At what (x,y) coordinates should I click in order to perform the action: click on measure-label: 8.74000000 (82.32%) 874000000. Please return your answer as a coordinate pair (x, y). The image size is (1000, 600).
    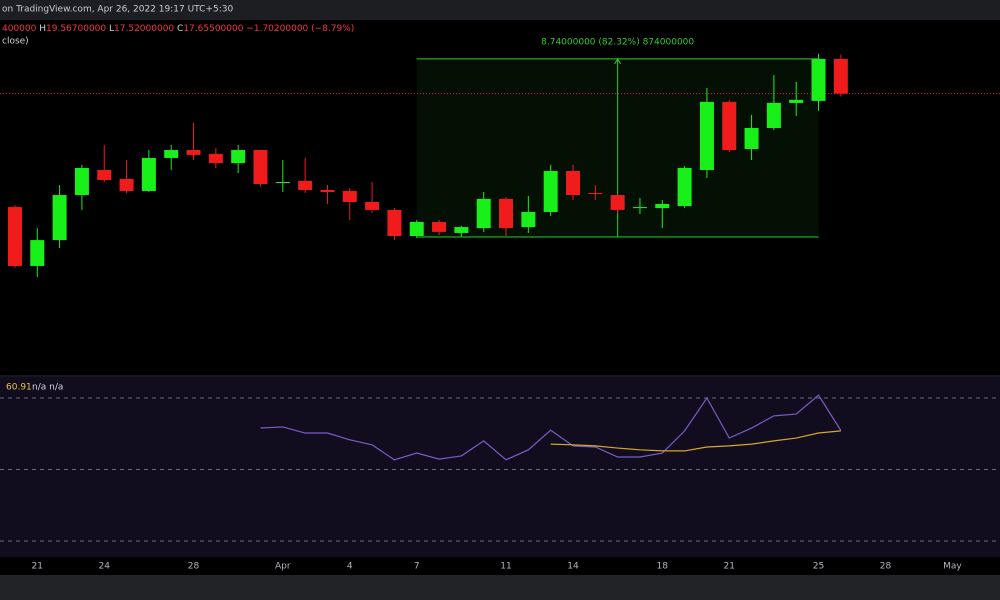
    Looking at the image, I should click on (617, 42).